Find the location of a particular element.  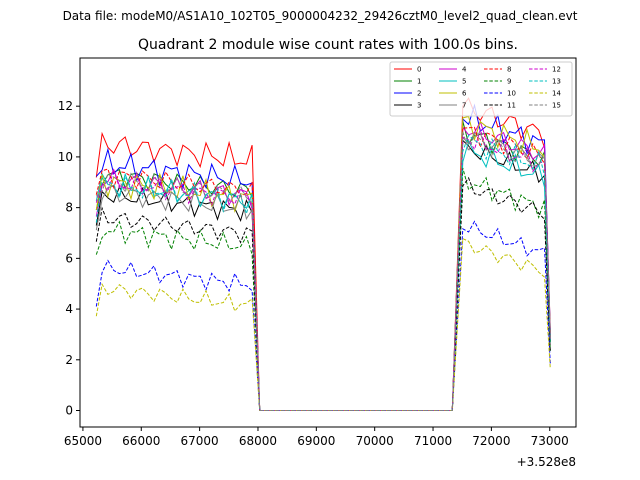

x-tick-label: 71000 is located at coordinates (433, 441).